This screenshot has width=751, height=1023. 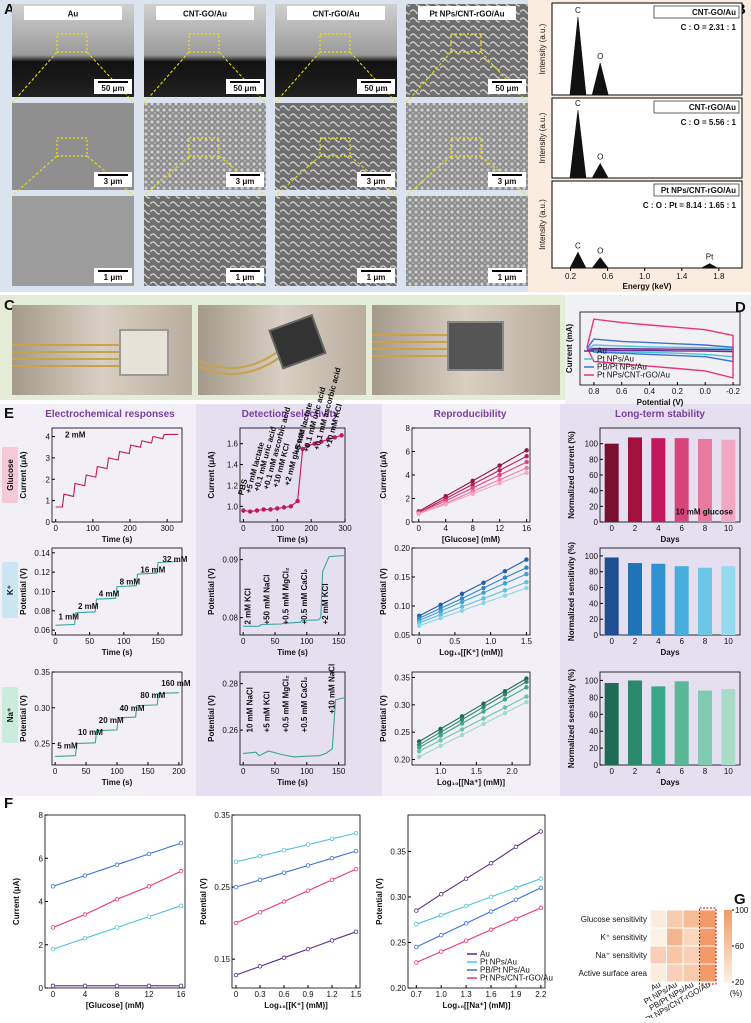 I want to click on y-tick-label: 0.14, so click(x=42, y=553).